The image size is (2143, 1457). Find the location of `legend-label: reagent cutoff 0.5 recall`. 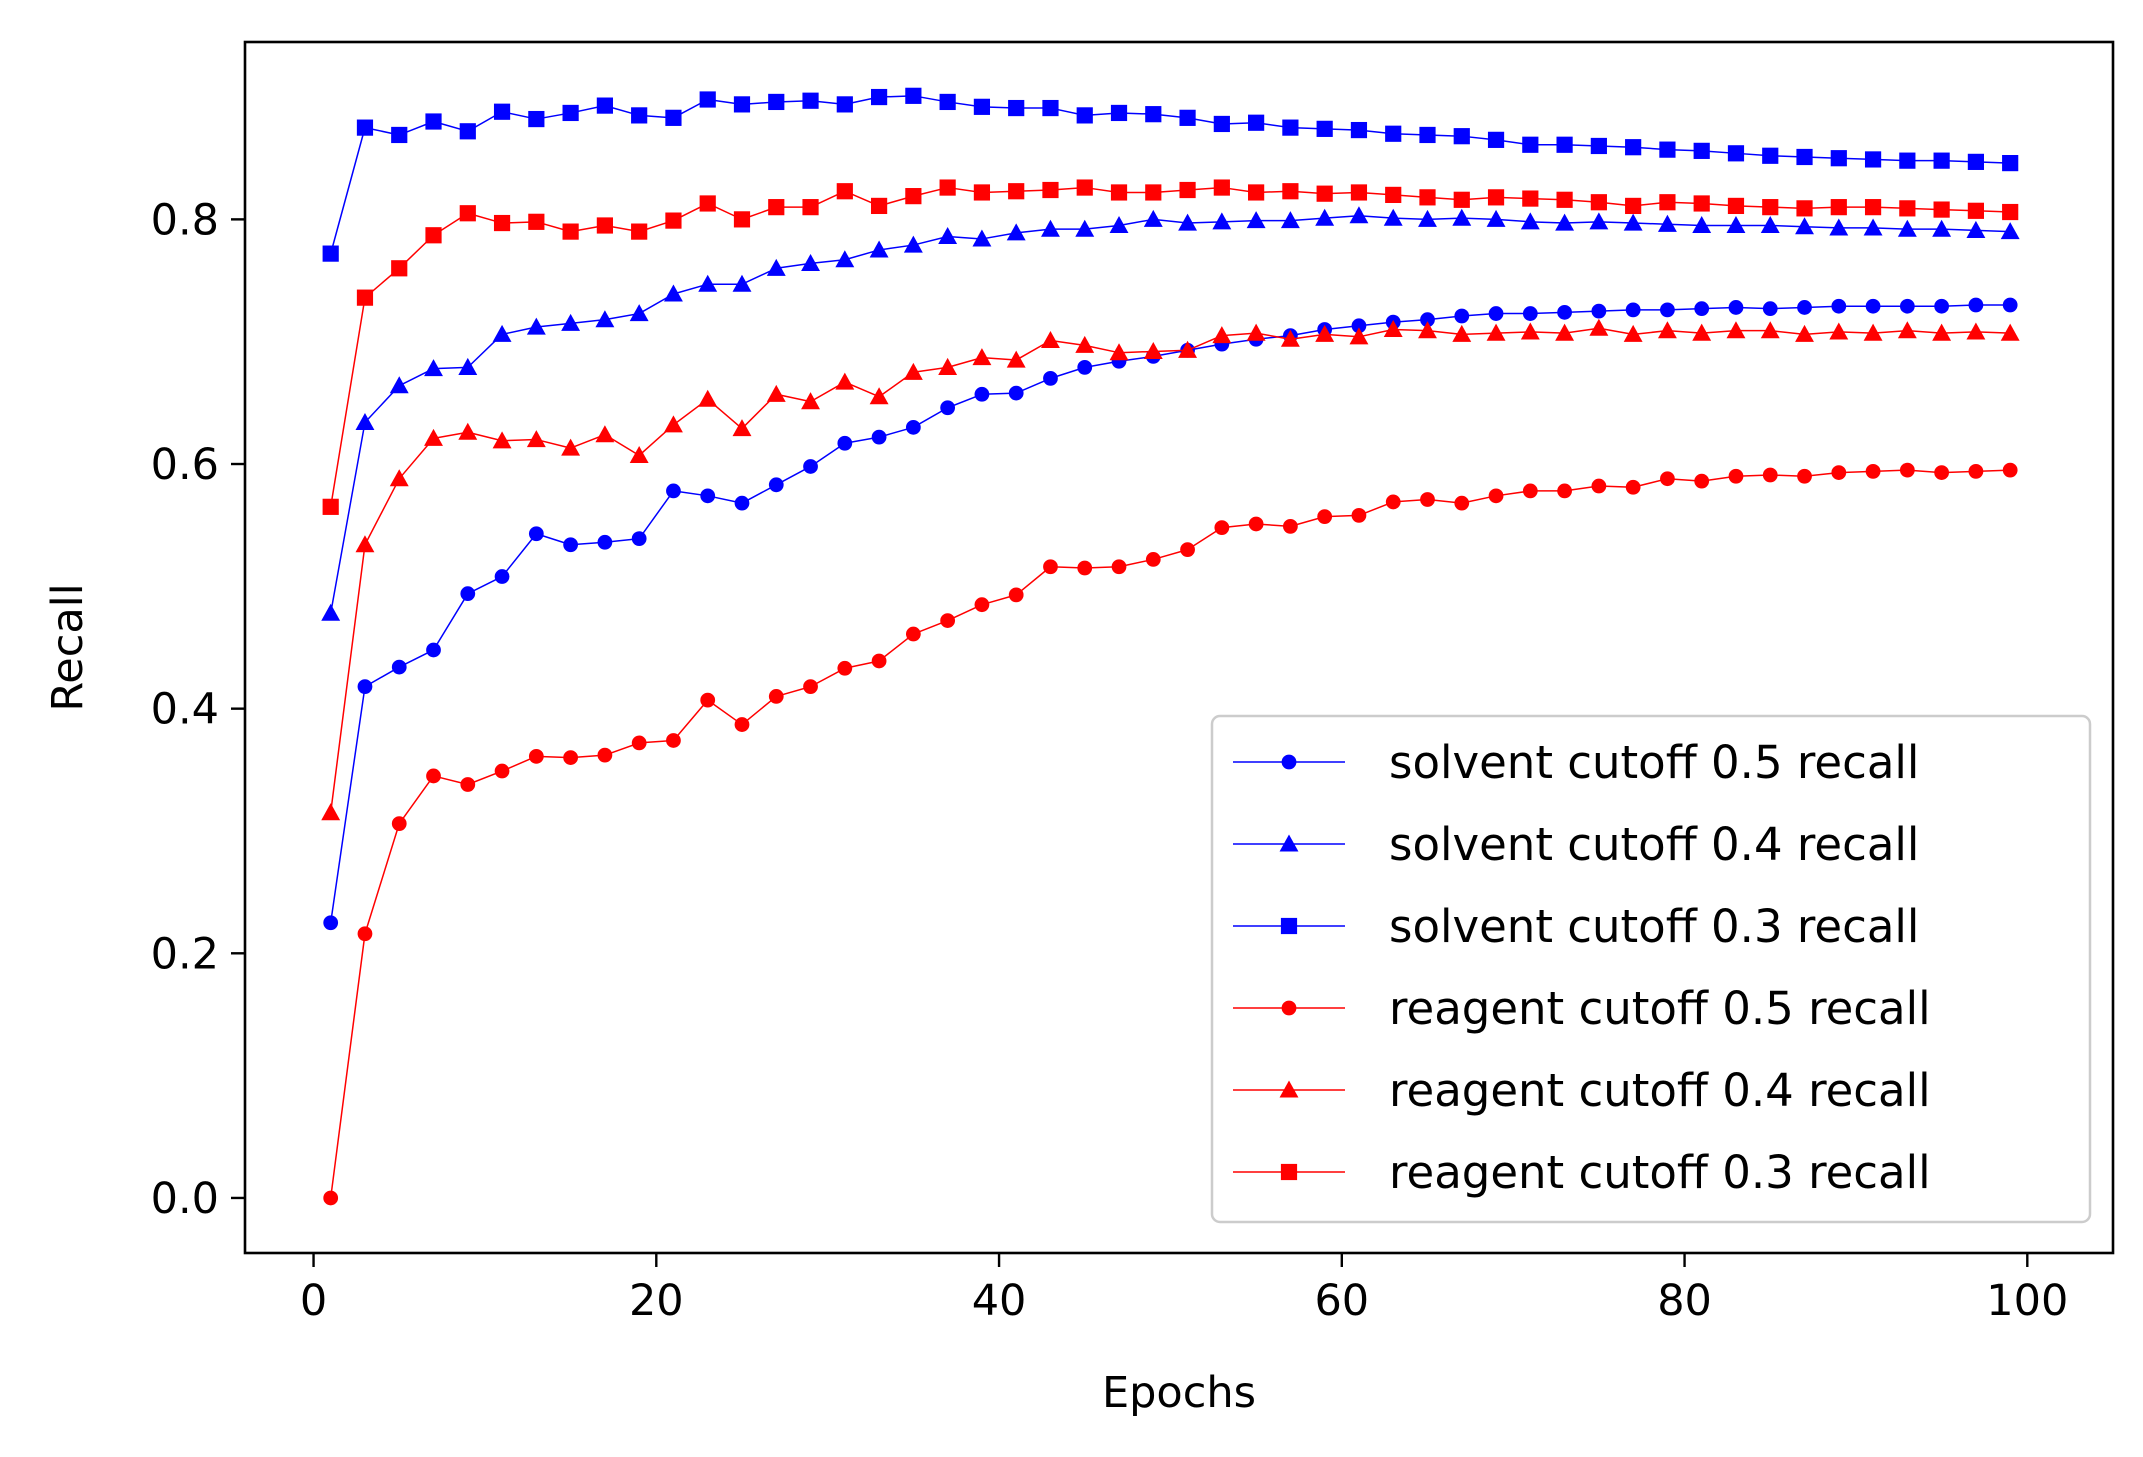

legend-label: reagent cutoff 0.5 recall is located at coordinates (1660, 1008).